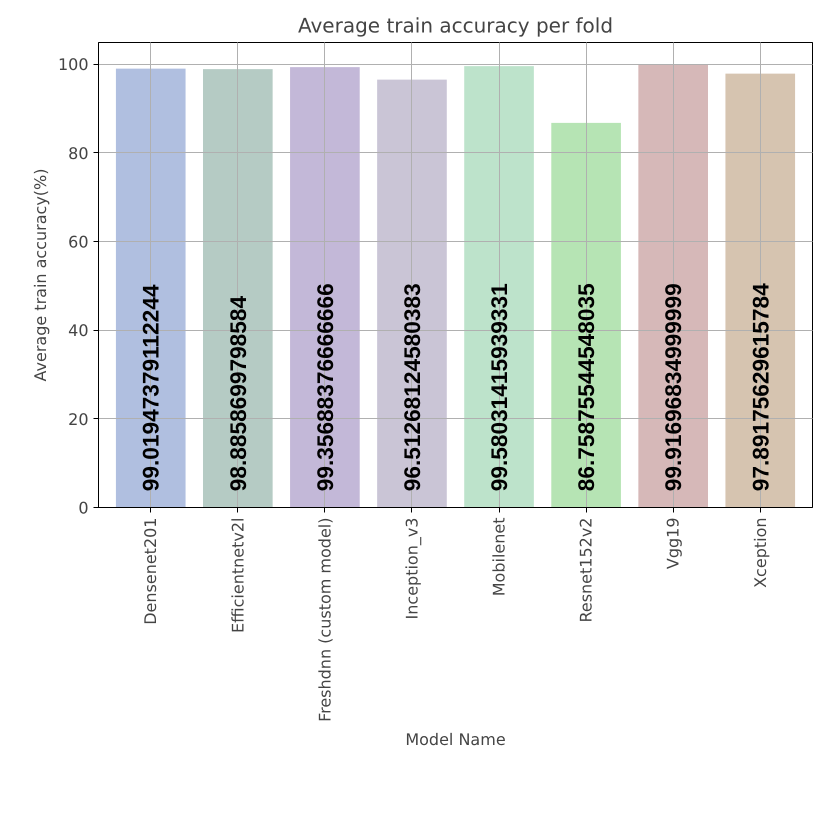 Image resolution: width=814 pixels, height=825 pixels. What do you see at coordinates (760, 553) in the screenshot?
I see `x-tick-label: Xception` at bounding box center [760, 553].